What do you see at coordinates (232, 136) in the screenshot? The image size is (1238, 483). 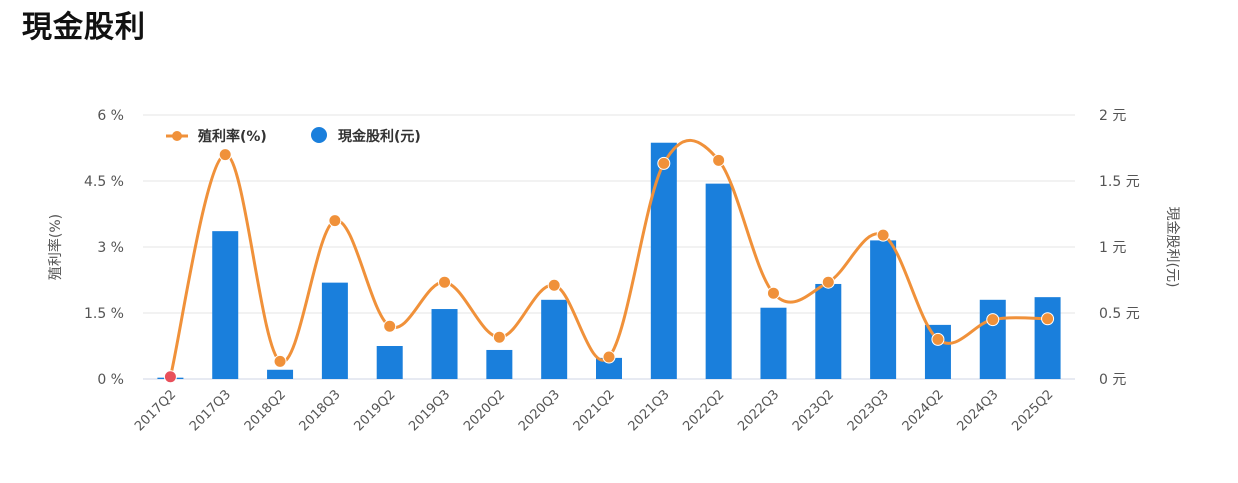 I see `legend-label-yield: 殖利率(%)` at bounding box center [232, 136].